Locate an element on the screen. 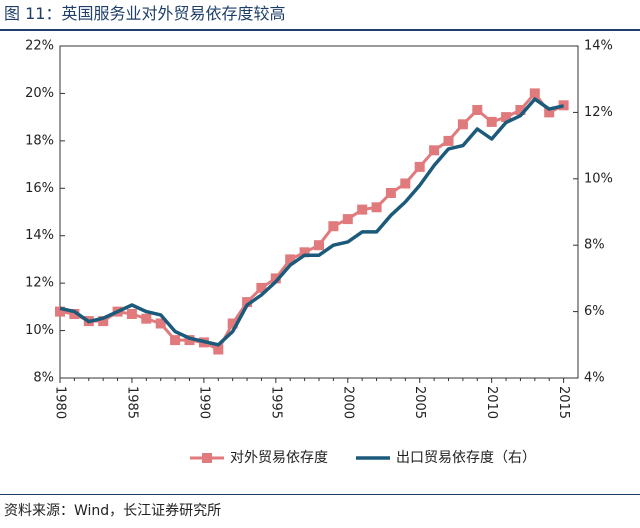  right-tick-label: 12% is located at coordinates (598, 112).